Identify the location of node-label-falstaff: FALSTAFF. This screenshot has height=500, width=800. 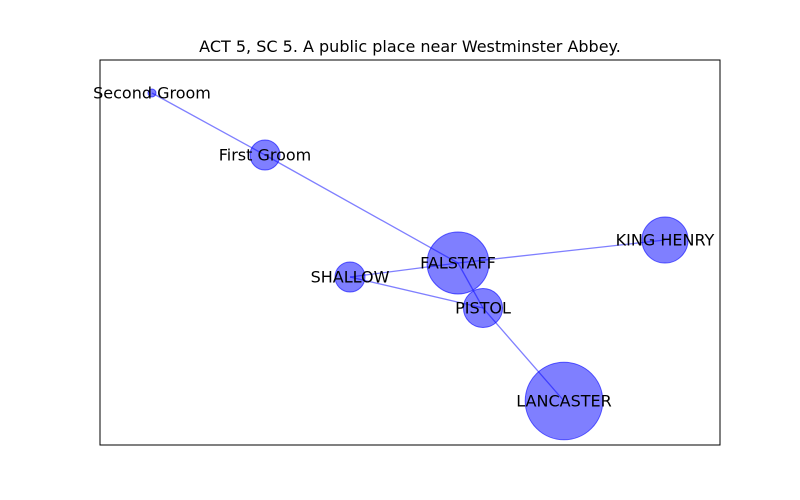
(458, 263).